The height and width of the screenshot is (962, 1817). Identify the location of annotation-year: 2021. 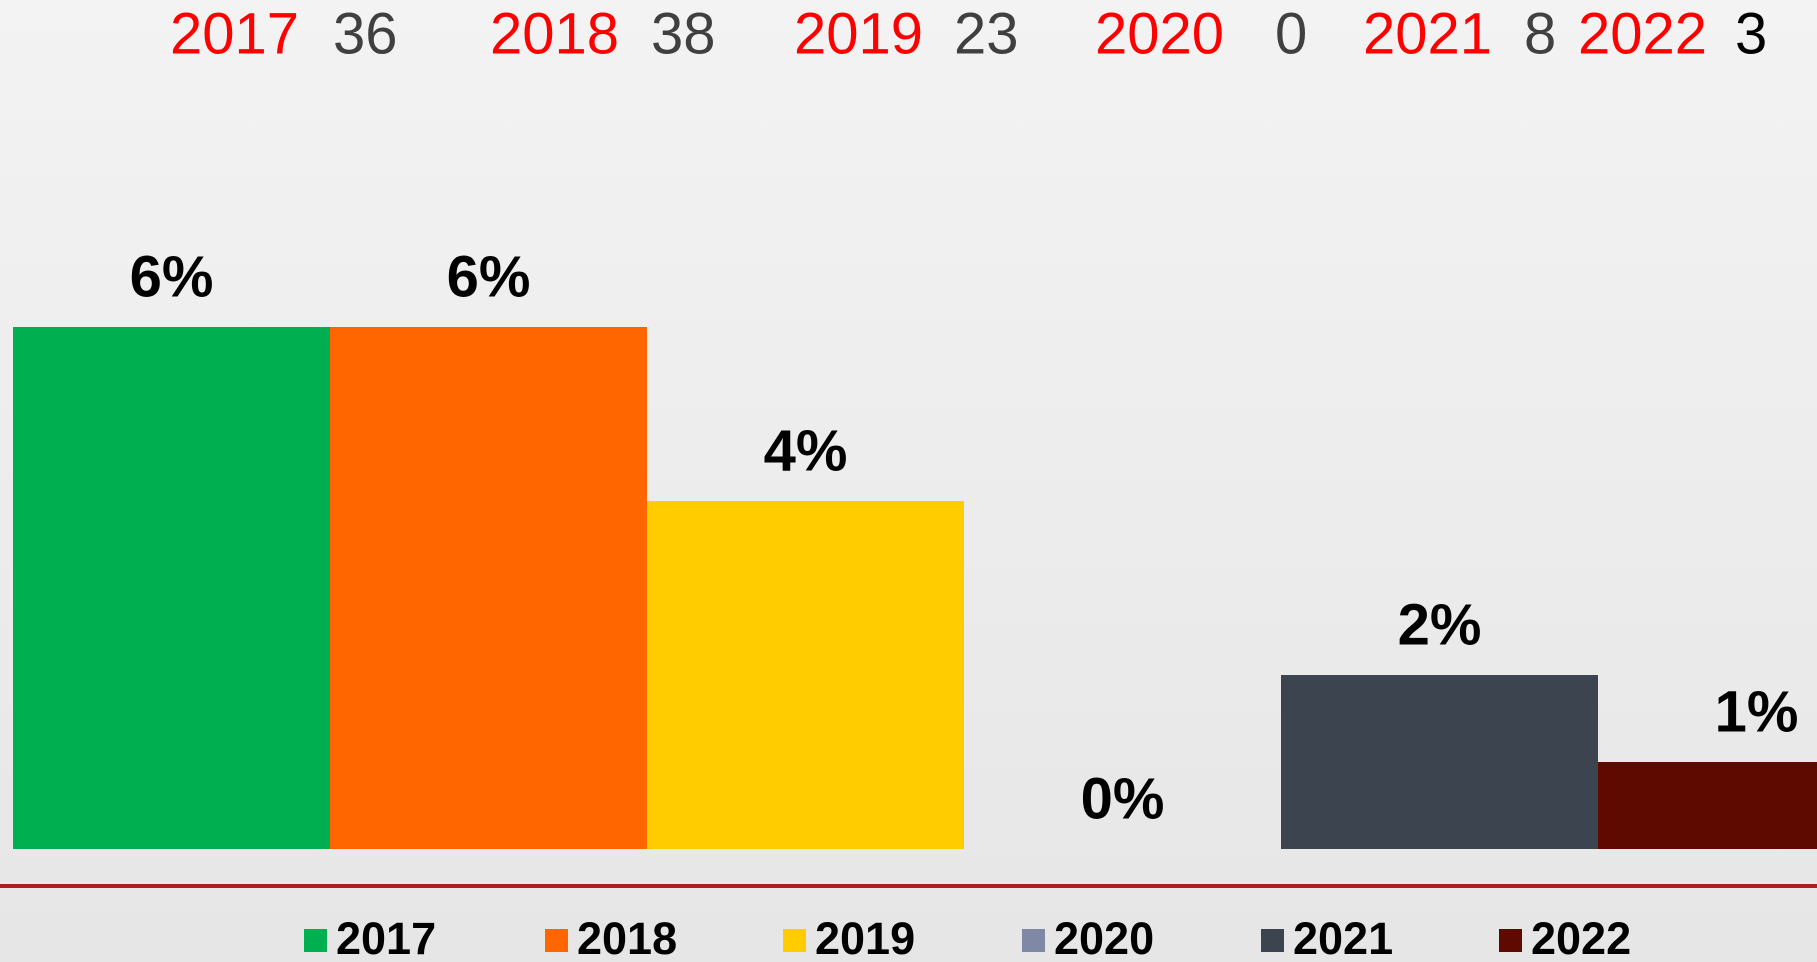
(1427, 33).